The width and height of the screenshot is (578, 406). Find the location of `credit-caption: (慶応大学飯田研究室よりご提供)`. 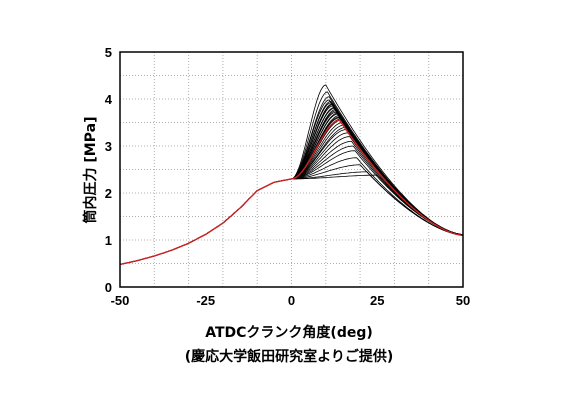

credit-caption: (慶応大学飯田研究室よりご提供) is located at coordinates (289, 357).